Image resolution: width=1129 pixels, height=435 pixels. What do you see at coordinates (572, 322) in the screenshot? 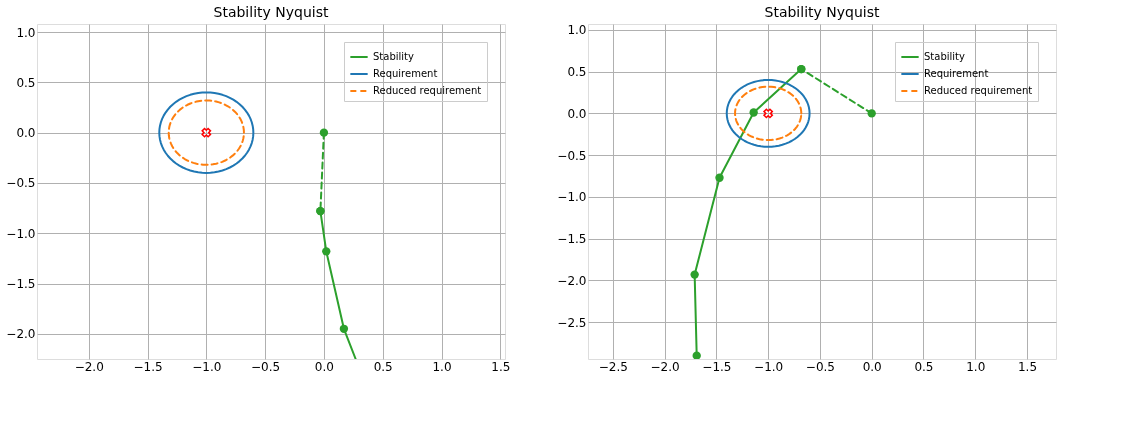
I see `y-tick-label: −2.5` at bounding box center [572, 322].